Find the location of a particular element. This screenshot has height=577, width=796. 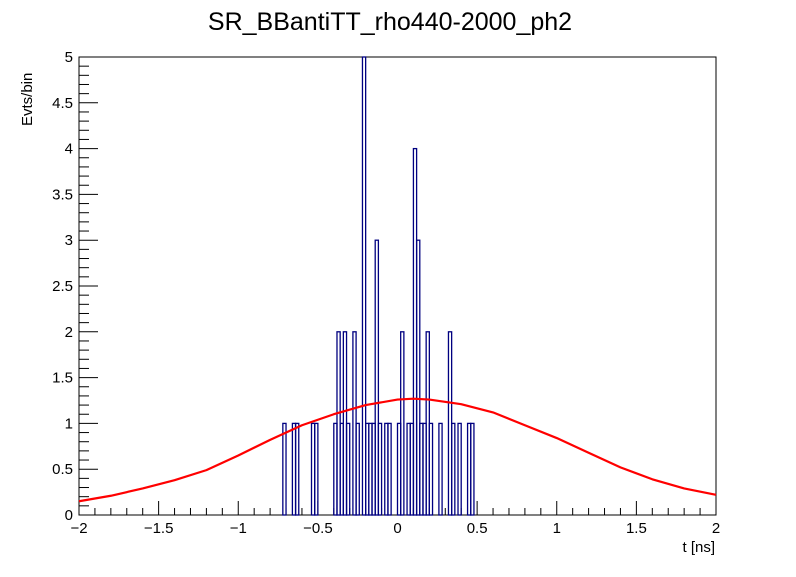

x-tick-label: 0 is located at coordinates (397, 528).